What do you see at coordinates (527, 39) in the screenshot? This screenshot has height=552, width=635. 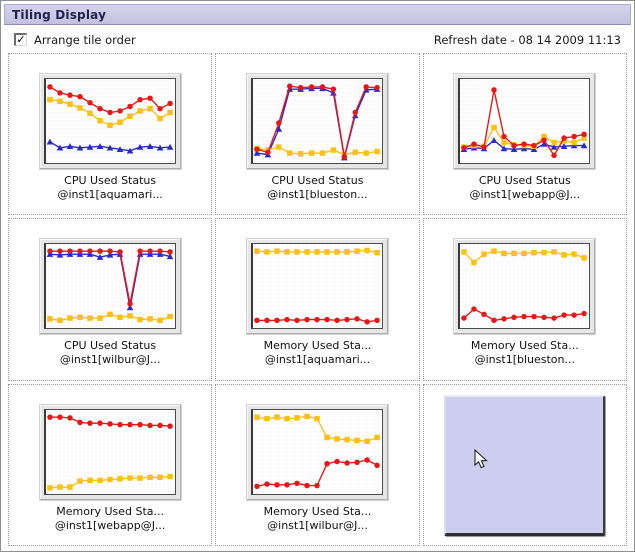 I see `refresh-date-text: Refresh date - 08 14 2009 11:13` at bounding box center [527, 39].